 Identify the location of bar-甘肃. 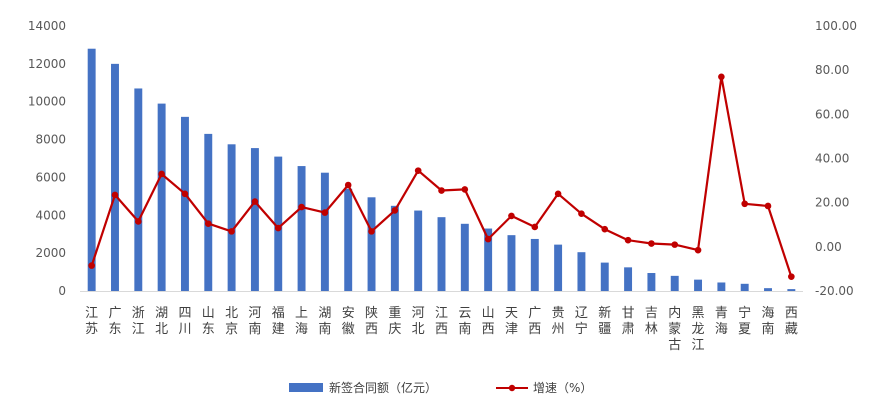
(628, 279).